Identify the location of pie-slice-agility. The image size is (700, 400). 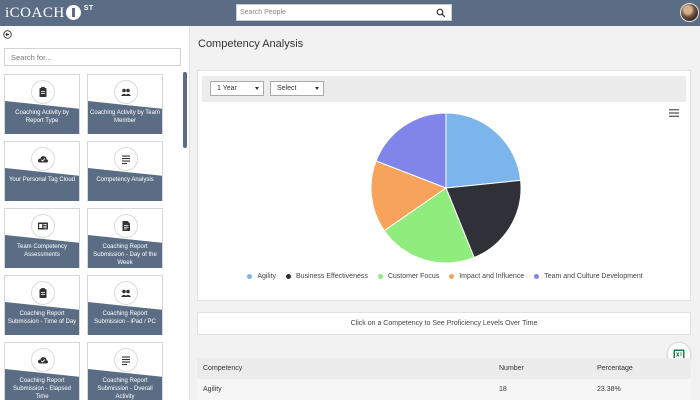
(483, 150).